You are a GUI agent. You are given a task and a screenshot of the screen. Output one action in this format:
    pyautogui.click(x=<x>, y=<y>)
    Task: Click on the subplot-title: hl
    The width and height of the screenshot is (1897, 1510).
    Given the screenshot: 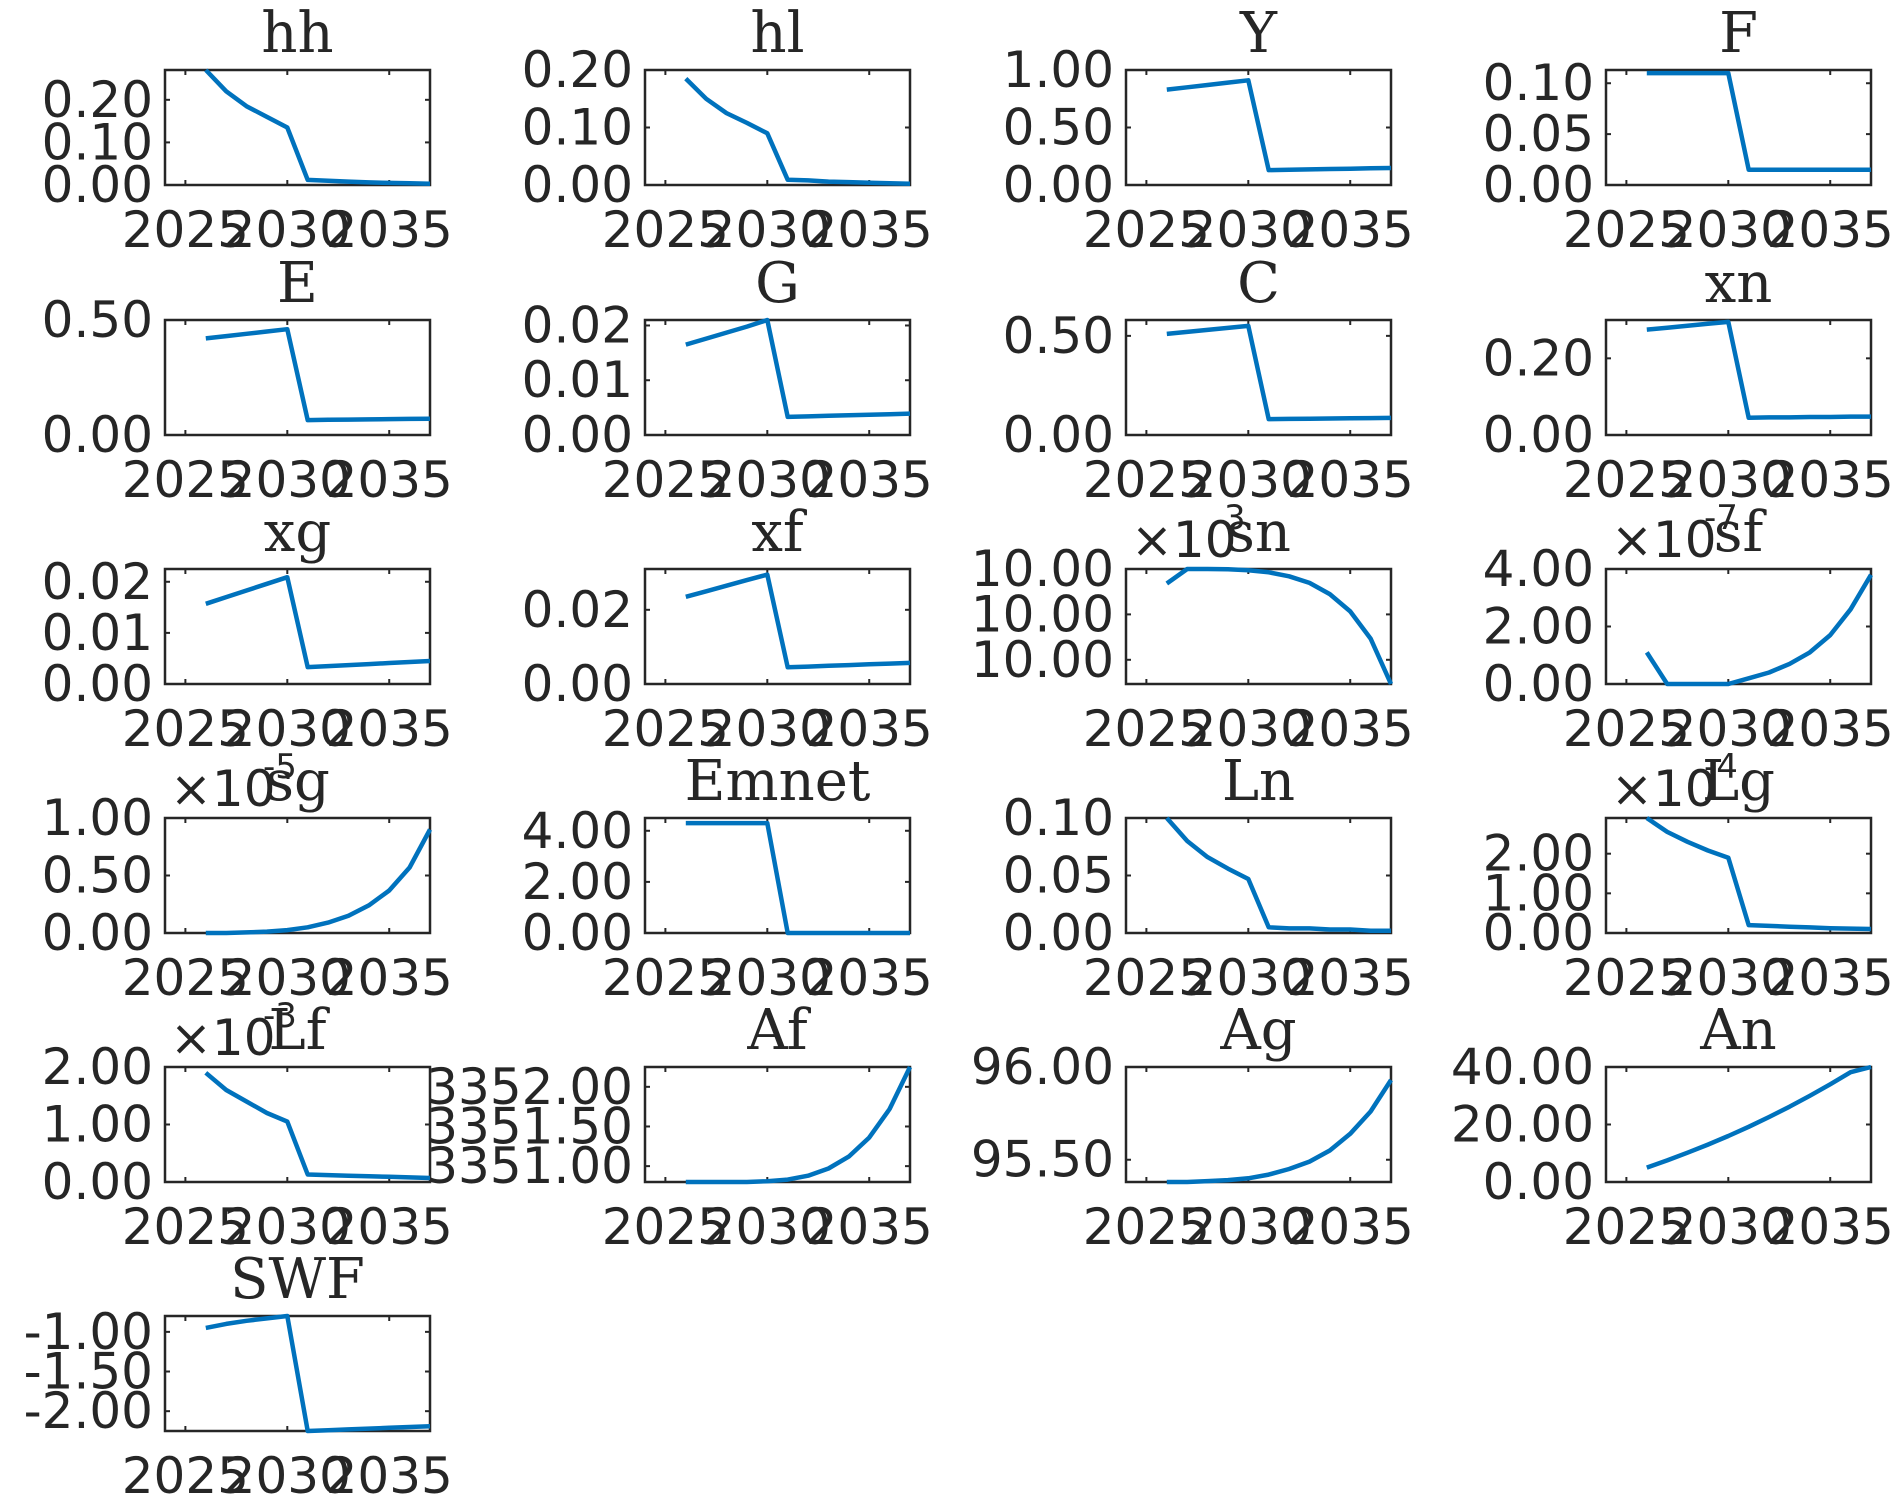 What is the action you would take?
    pyautogui.click(x=778, y=33)
    